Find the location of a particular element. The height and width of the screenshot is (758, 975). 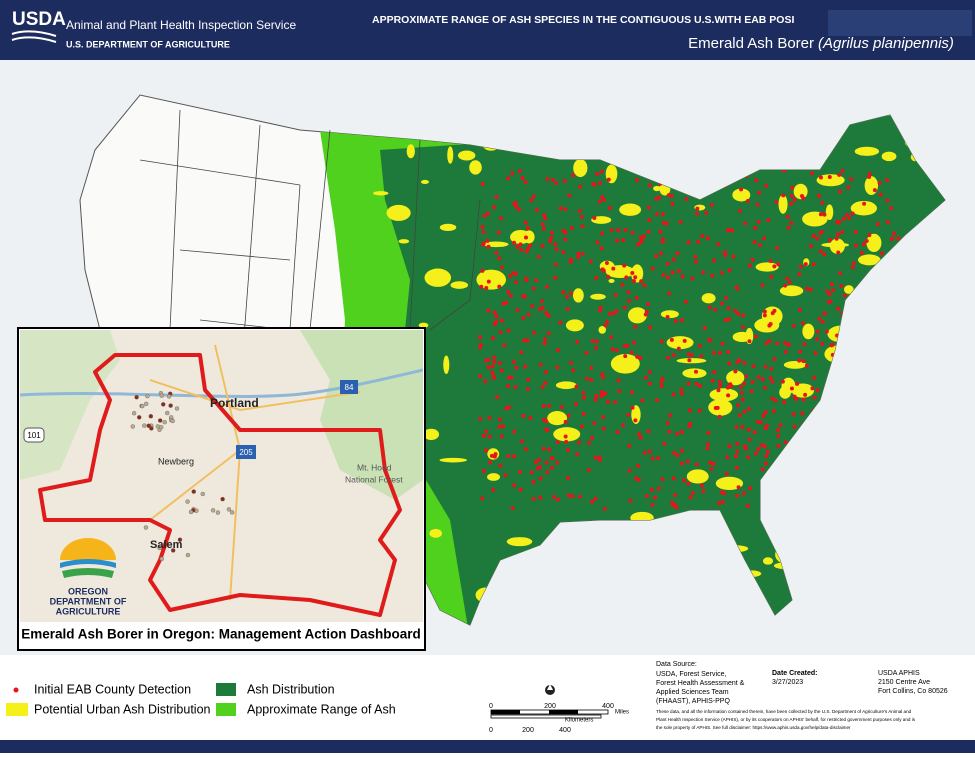

scale-label: 400 is located at coordinates (565, 730).